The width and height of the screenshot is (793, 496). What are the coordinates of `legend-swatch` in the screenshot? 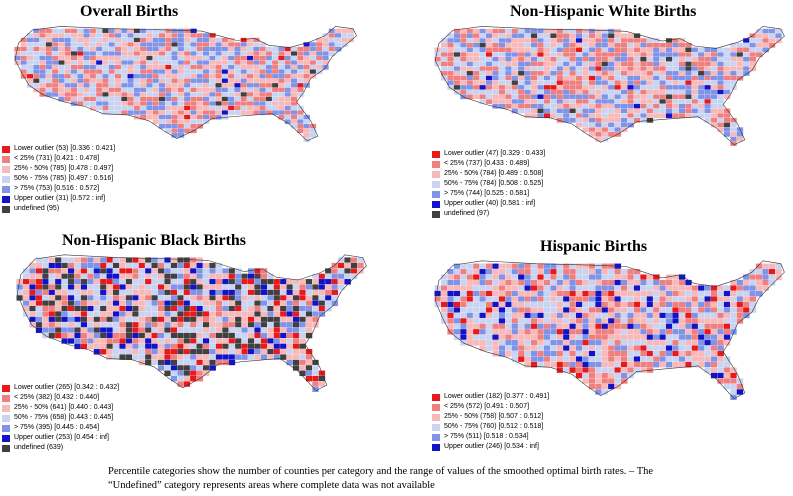 It's located at (6, 149).